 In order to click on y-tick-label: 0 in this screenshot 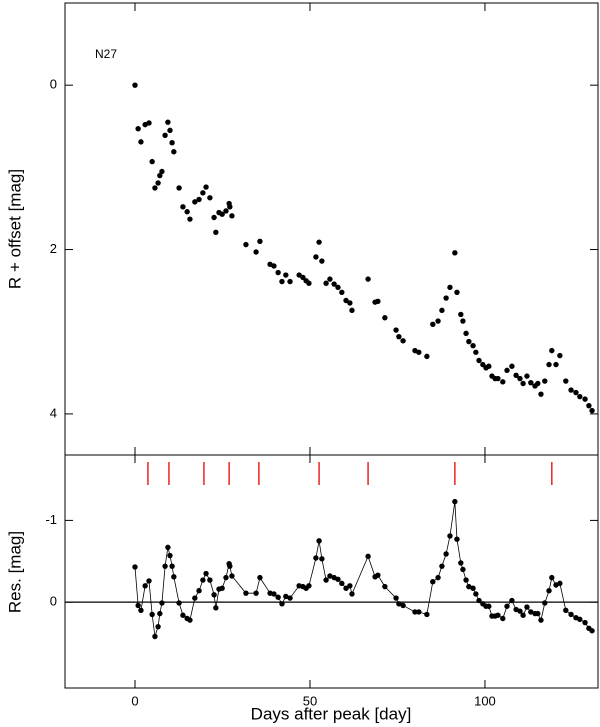, I will do `click(53, 601)`.